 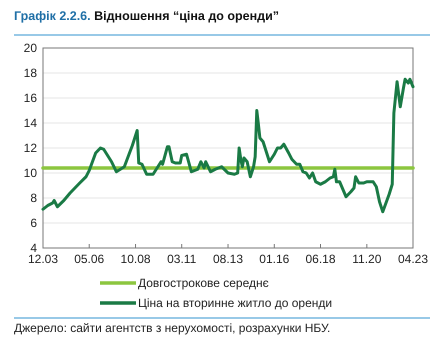 What do you see at coordinates (182, 259) in the screenshot?
I see `x-tick-label: 03.11` at bounding box center [182, 259].